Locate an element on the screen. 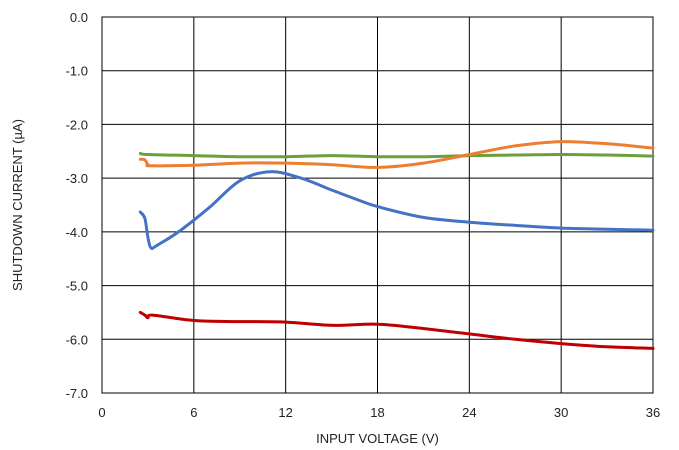  y-tick-label: 0.0 is located at coordinates (79, 17).